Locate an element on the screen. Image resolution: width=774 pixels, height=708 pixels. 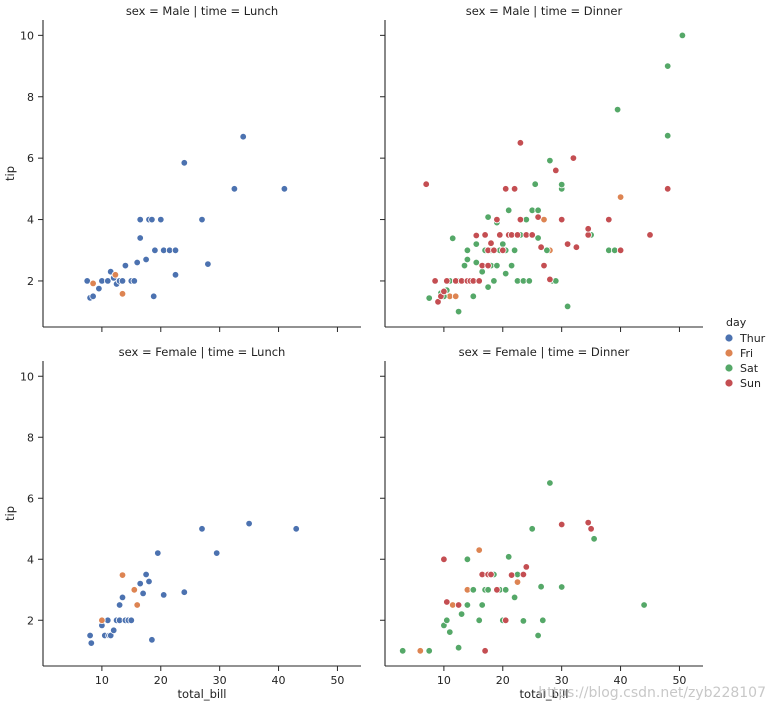
legend-marker-fri is located at coordinates (729, 353).